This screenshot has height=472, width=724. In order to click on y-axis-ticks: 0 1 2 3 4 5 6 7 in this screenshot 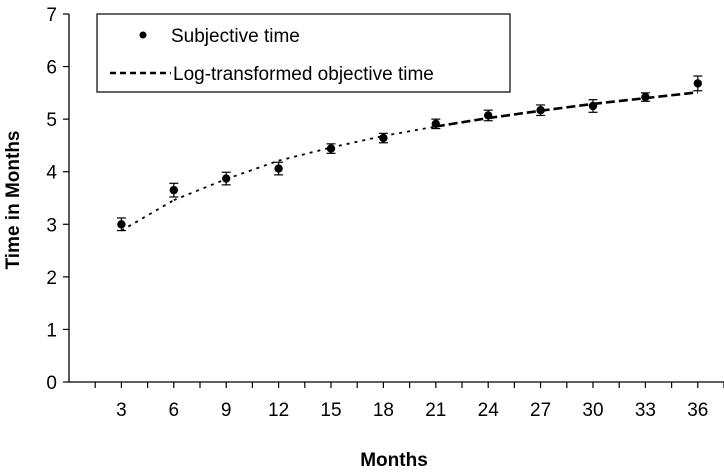, I will do `click(57, 199)`.